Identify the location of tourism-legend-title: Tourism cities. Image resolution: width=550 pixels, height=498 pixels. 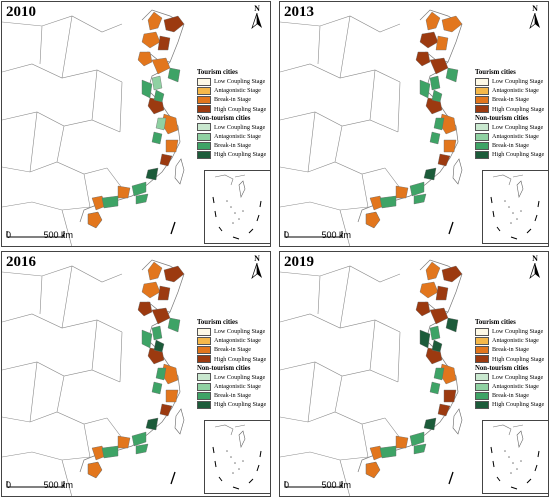
(217, 72).